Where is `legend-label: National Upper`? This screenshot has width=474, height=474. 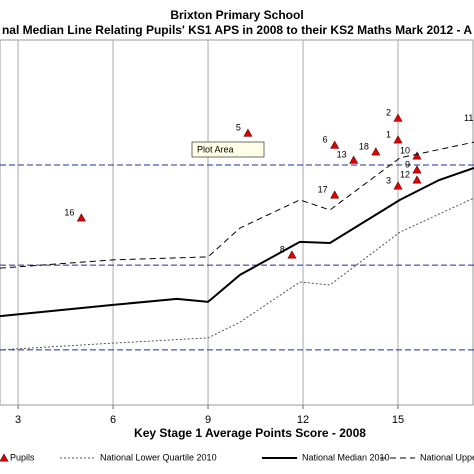
legend-label: National Upper is located at coordinates (447, 457).